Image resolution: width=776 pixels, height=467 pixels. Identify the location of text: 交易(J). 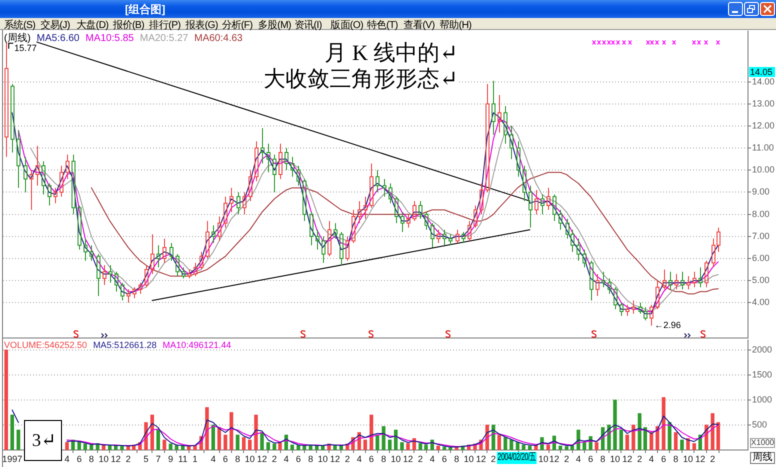
(55, 24).